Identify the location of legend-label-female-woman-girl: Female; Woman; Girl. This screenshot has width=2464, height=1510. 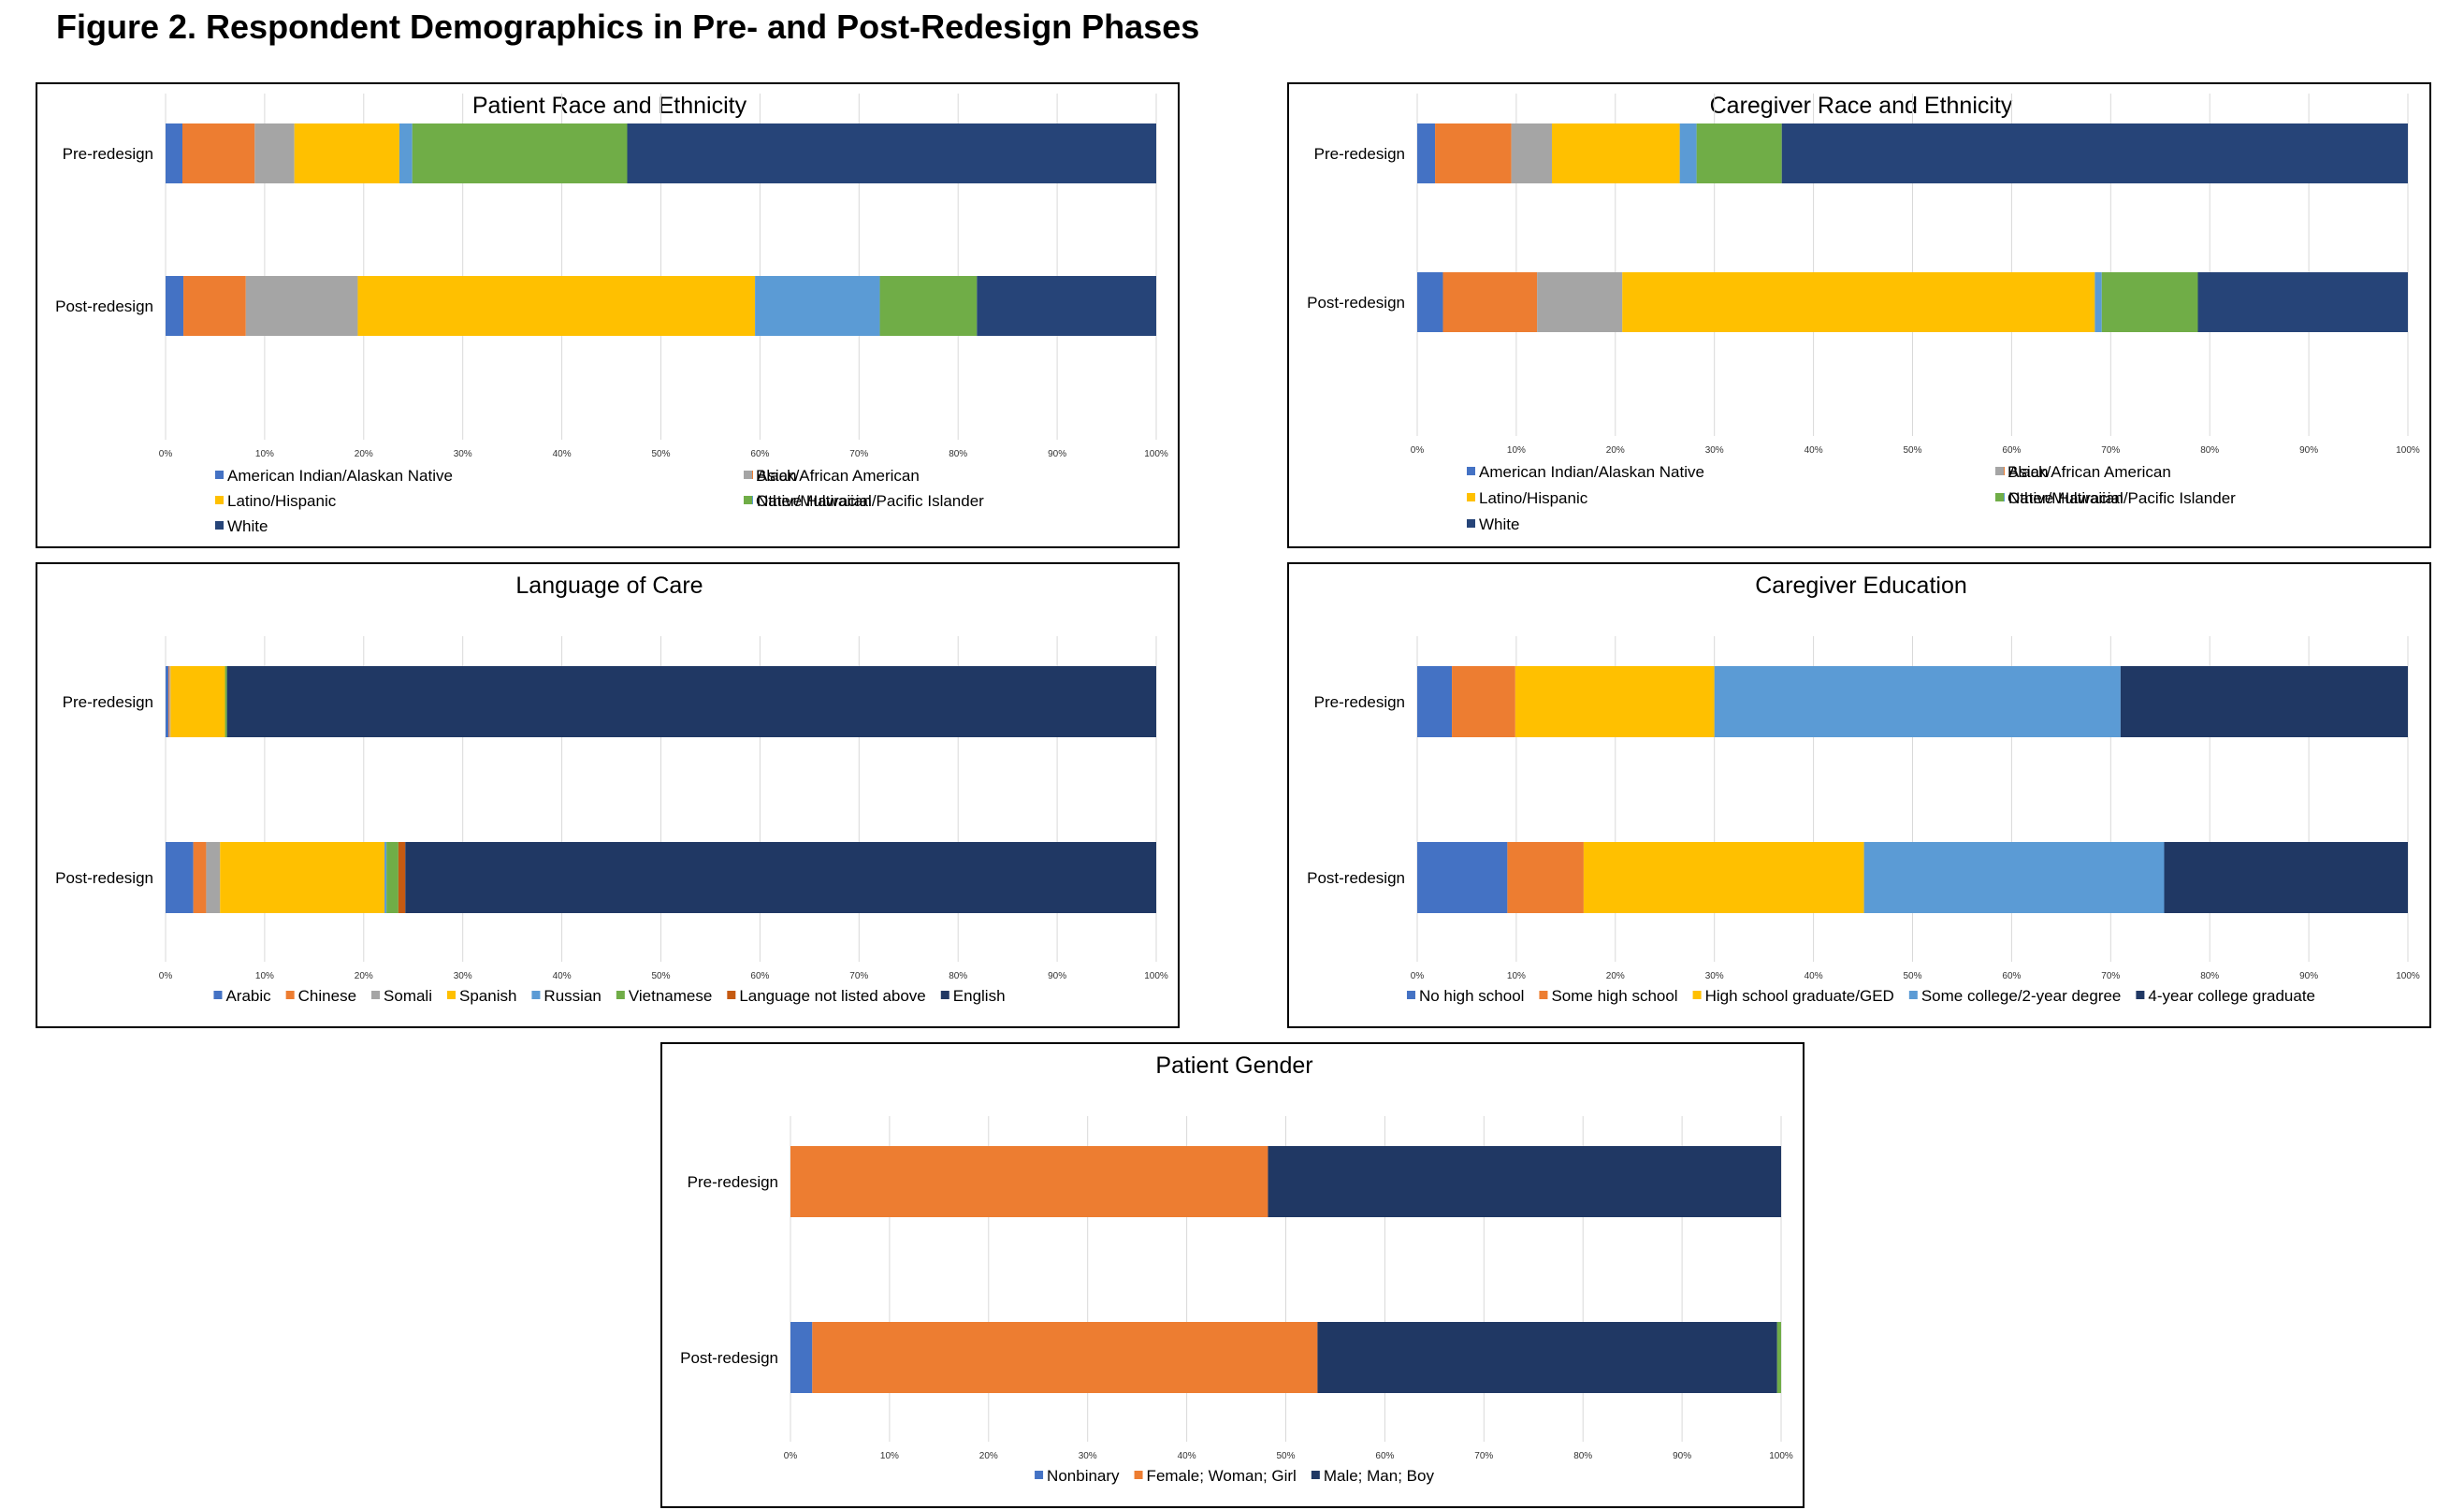
(1222, 1476).